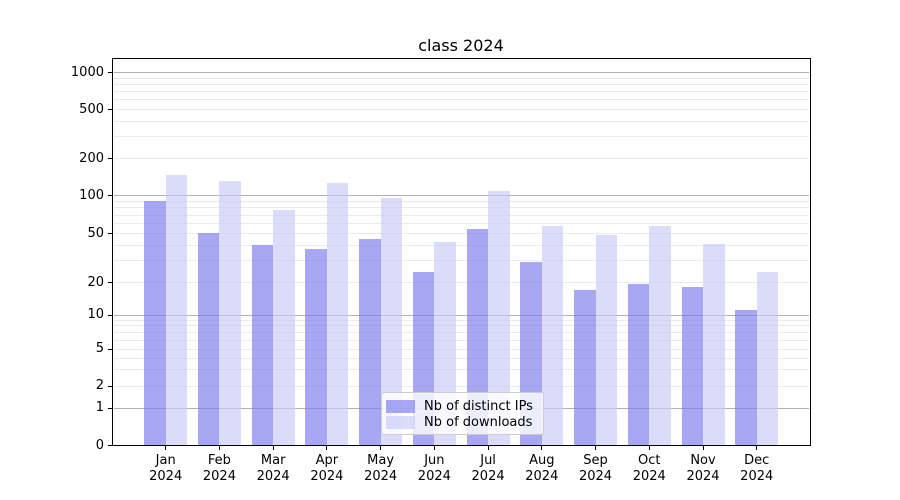 This screenshot has height=500, width=900. Describe the element at coordinates (478, 422) in the screenshot. I see `legend-label-downloads: Nb of downloads` at that location.